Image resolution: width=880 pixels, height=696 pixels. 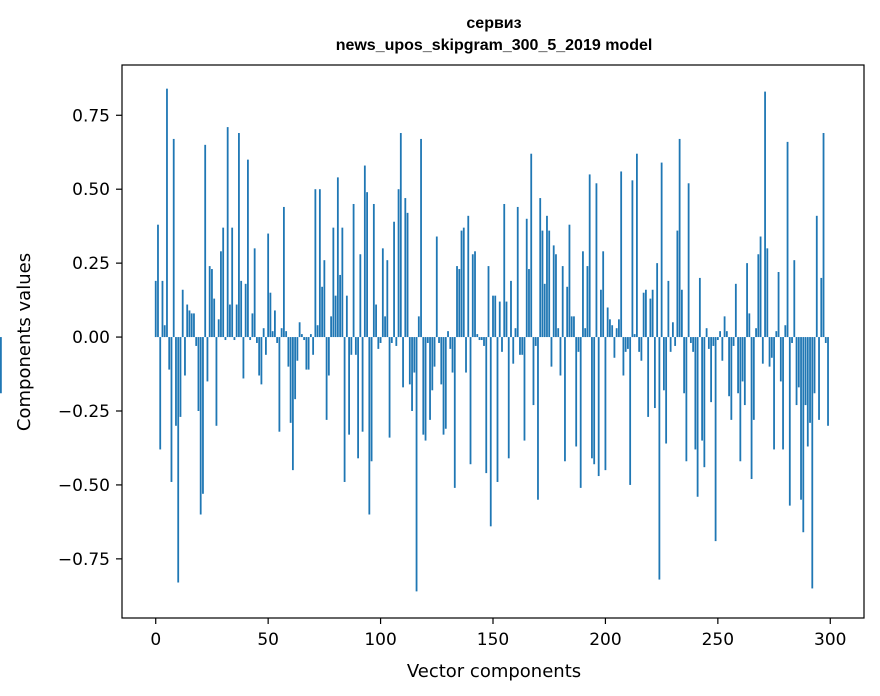 What do you see at coordinates (718, 640) in the screenshot?
I see `x-tick-label: 250` at bounding box center [718, 640].